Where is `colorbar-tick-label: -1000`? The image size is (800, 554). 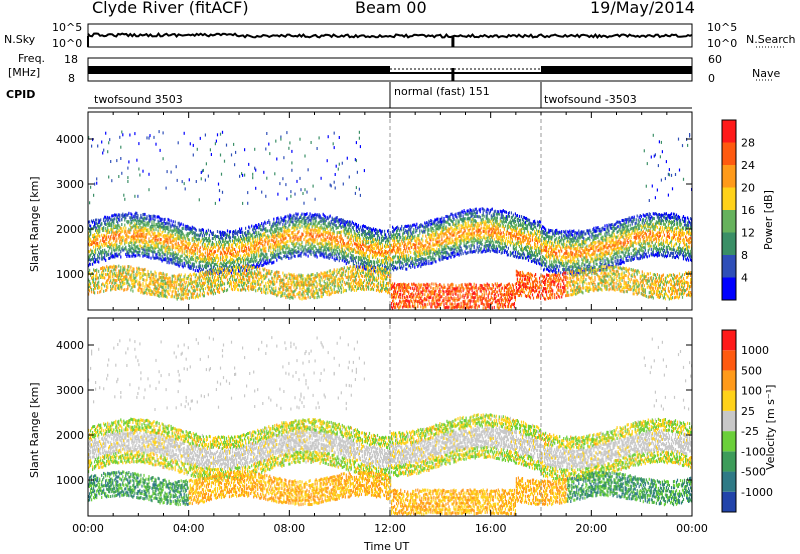
colorbar-tick-label: -1000 is located at coordinates (757, 492).